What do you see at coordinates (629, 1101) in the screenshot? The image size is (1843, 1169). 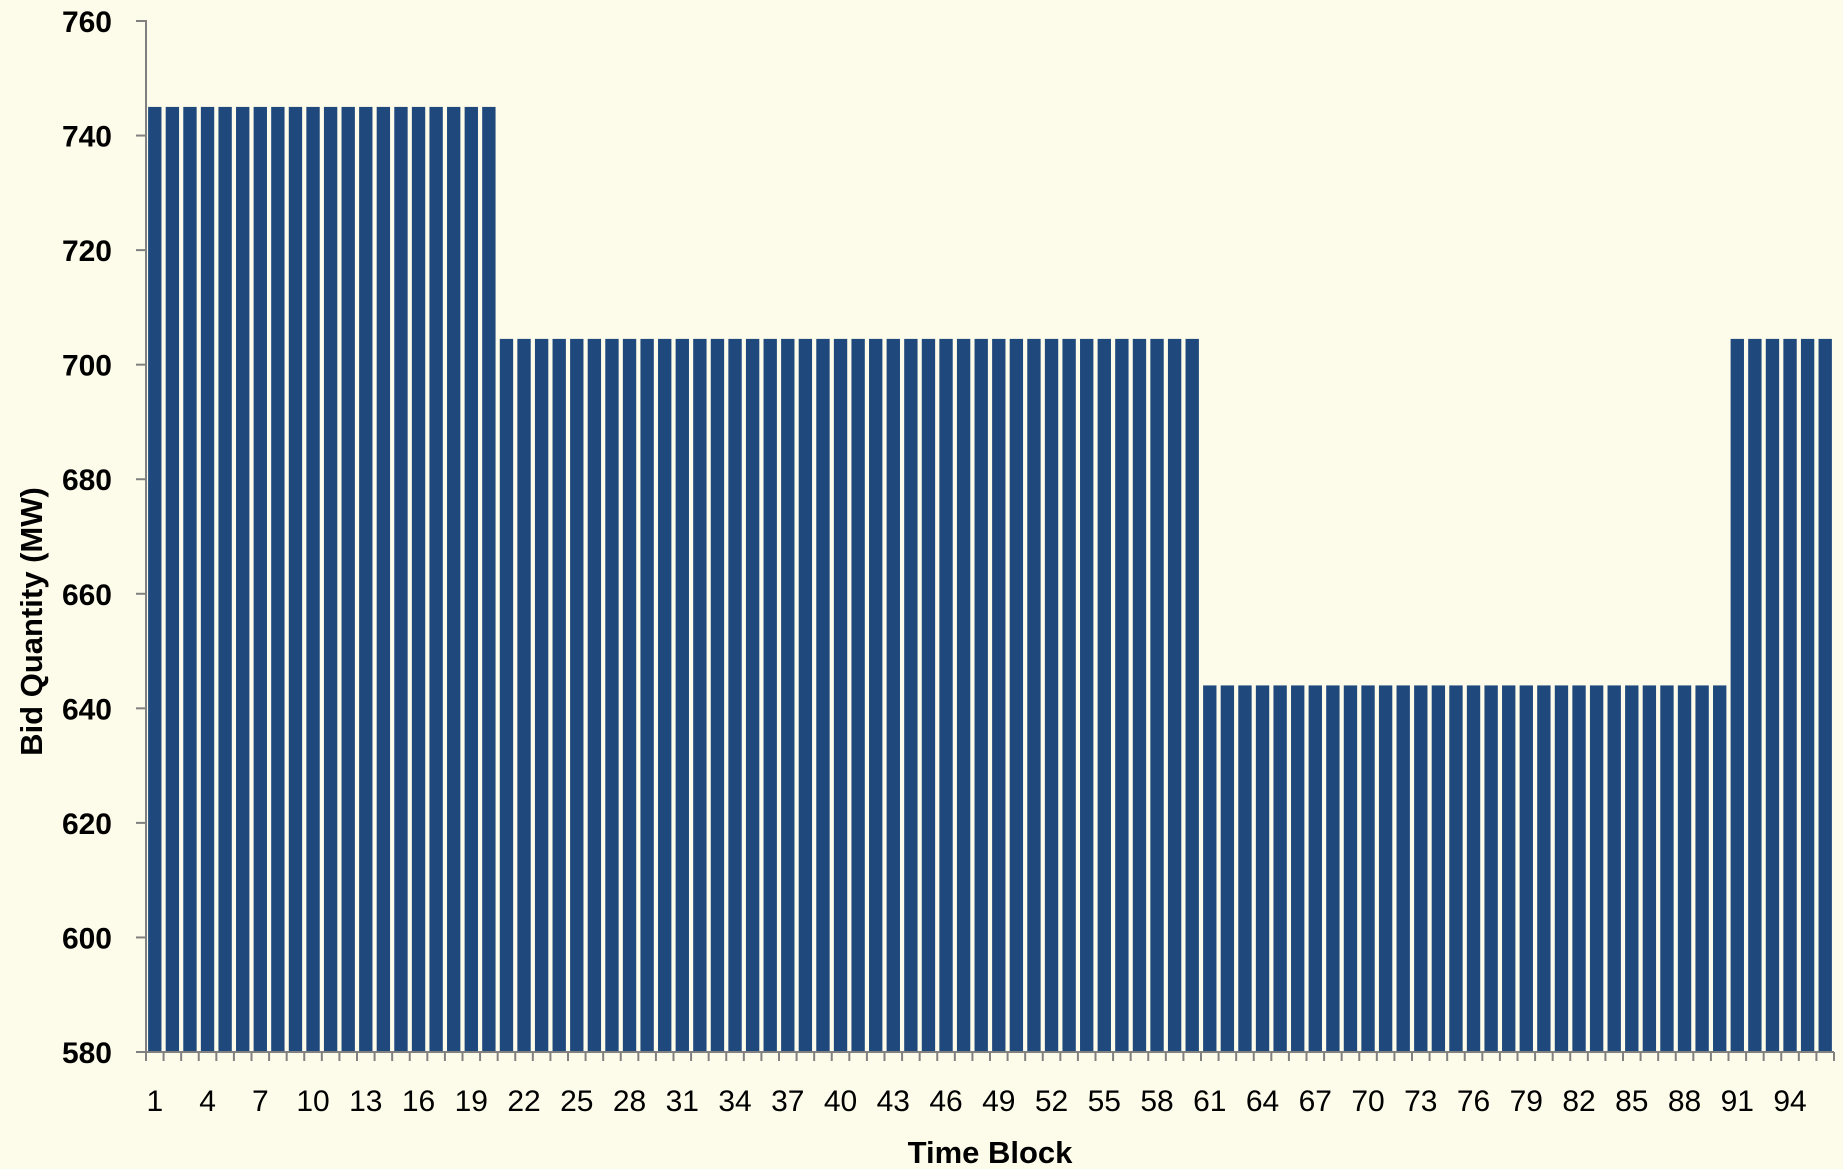 I see `x-tick-label-28: 28` at bounding box center [629, 1101].